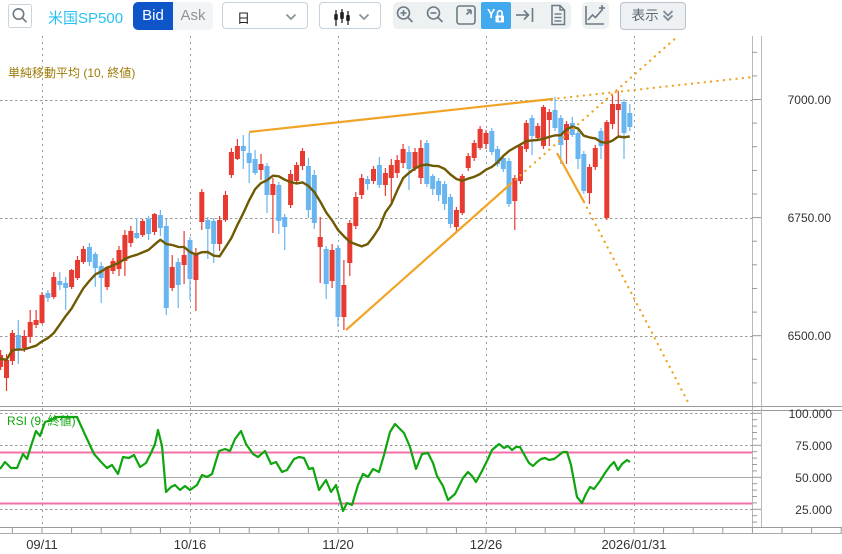 The width and height of the screenshot is (842, 554). I want to click on svg-text: 25.000, so click(813, 510).